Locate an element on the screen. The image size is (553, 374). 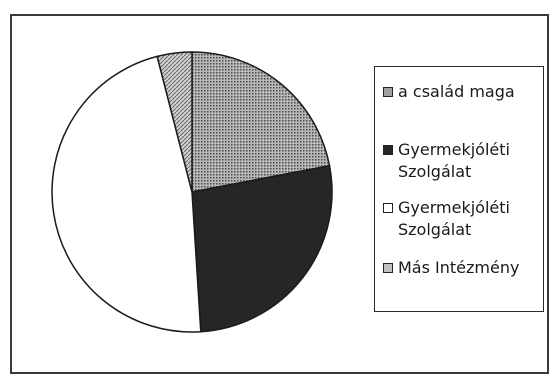
legend-label: Más Intézmény is located at coordinates (459, 267).